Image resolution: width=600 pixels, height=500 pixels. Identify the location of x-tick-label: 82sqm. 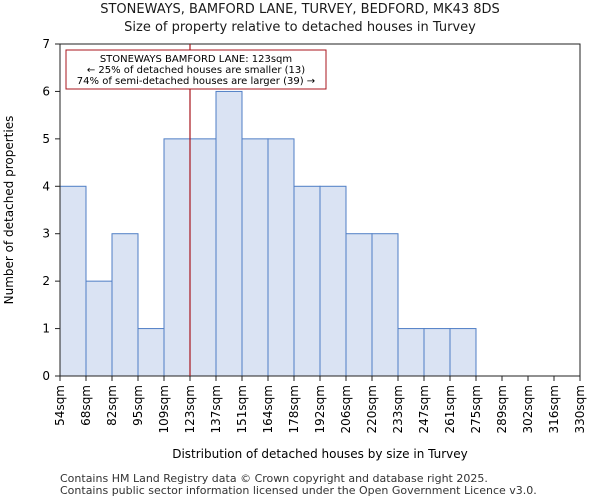
(112, 405).